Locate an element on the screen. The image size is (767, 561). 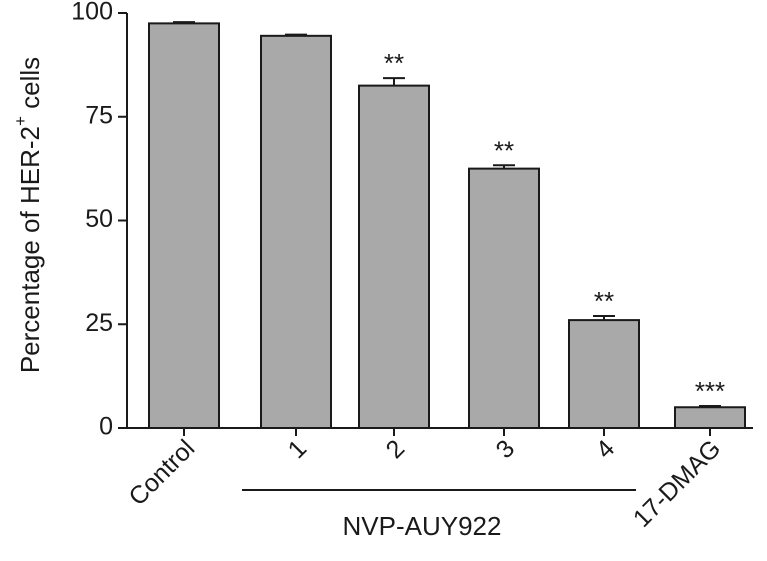
category-label-5: 17-DMAG is located at coordinates (677, 483).